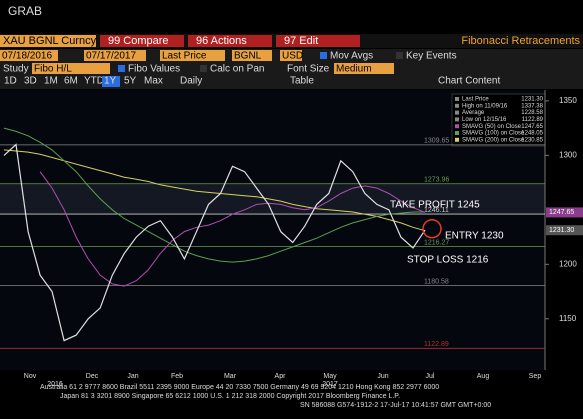 The image size is (583, 419). What do you see at coordinates (436, 210) in the screenshot?
I see `fib-label: 1246.11` at bounding box center [436, 210].